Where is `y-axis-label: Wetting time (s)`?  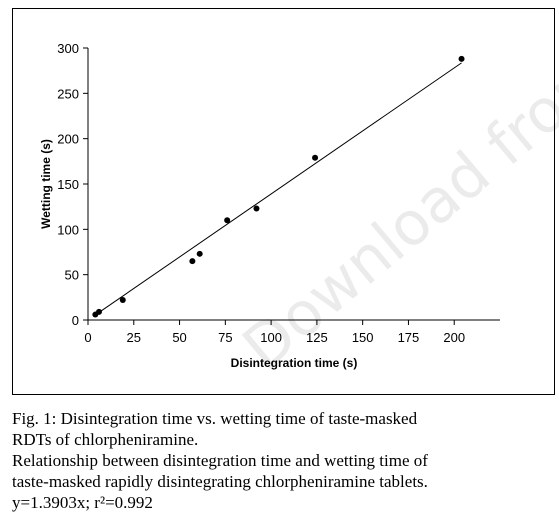 y-axis-label: Wetting time (s) is located at coordinates (46, 184).